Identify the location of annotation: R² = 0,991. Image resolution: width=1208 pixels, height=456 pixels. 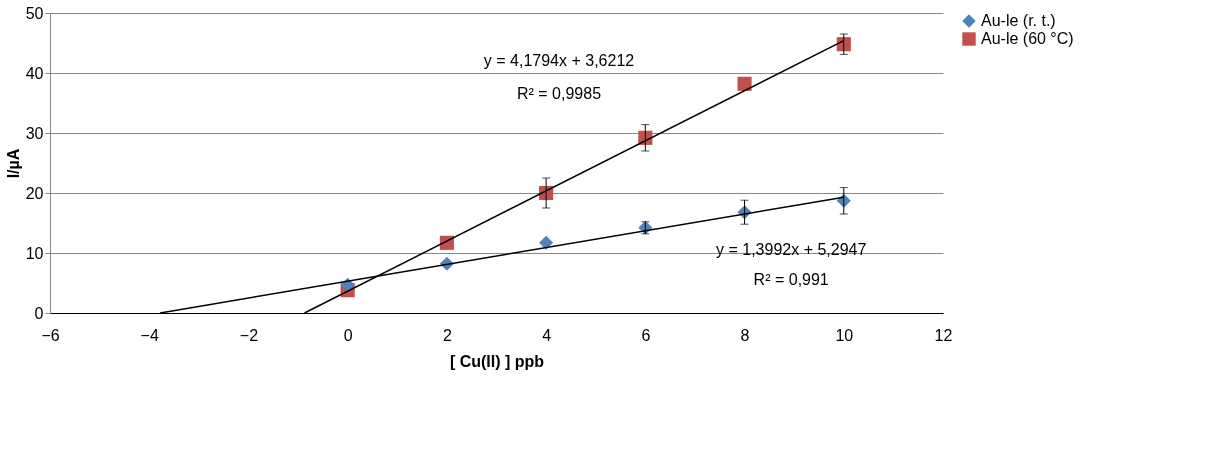
(791, 279).